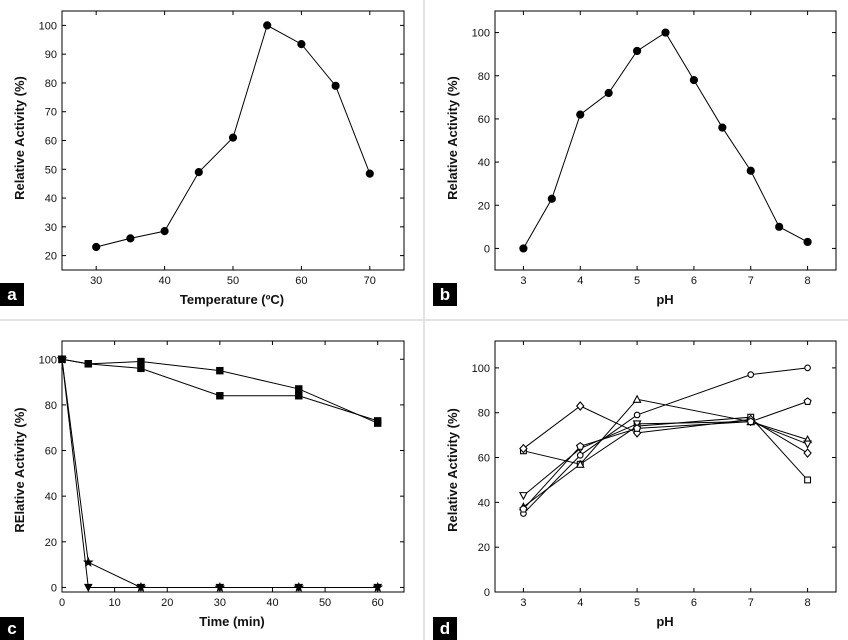 The width and height of the screenshot is (848, 640). What do you see at coordinates (12, 294) in the screenshot?
I see `panel-tag-a-text: a` at bounding box center [12, 294].